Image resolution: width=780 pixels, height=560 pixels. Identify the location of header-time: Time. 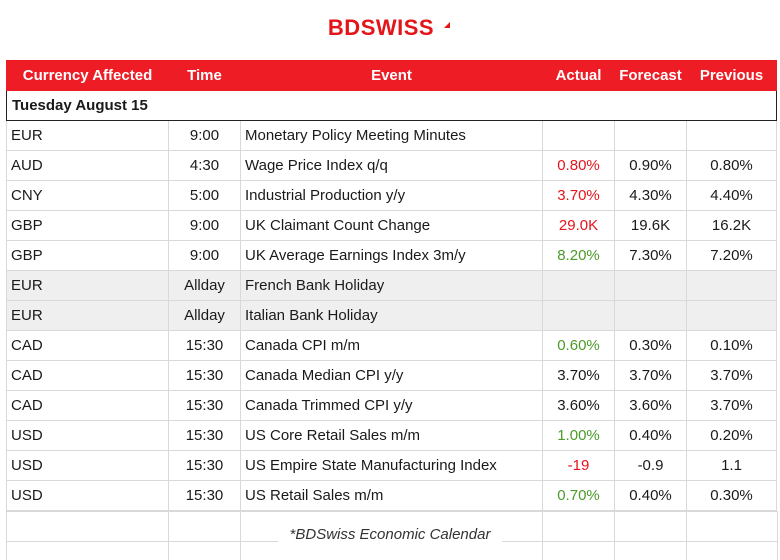
(204, 75).